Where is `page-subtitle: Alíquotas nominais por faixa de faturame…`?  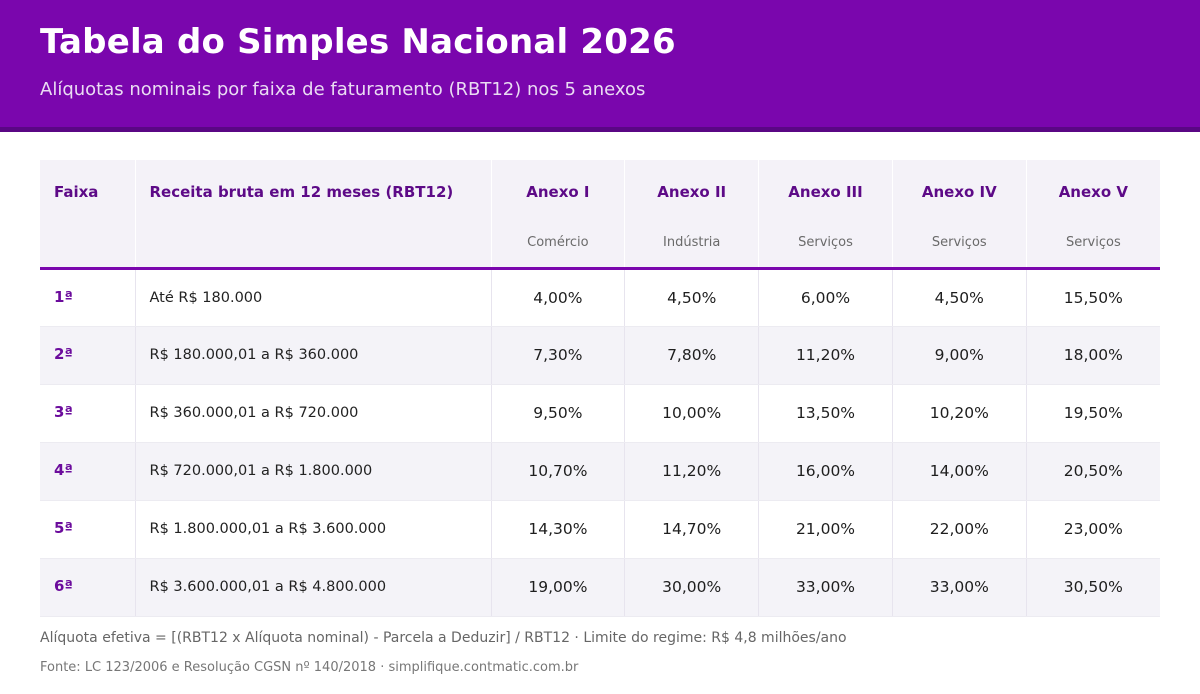 page-subtitle: Alíquotas nominais por faixa de faturame… is located at coordinates (343, 89).